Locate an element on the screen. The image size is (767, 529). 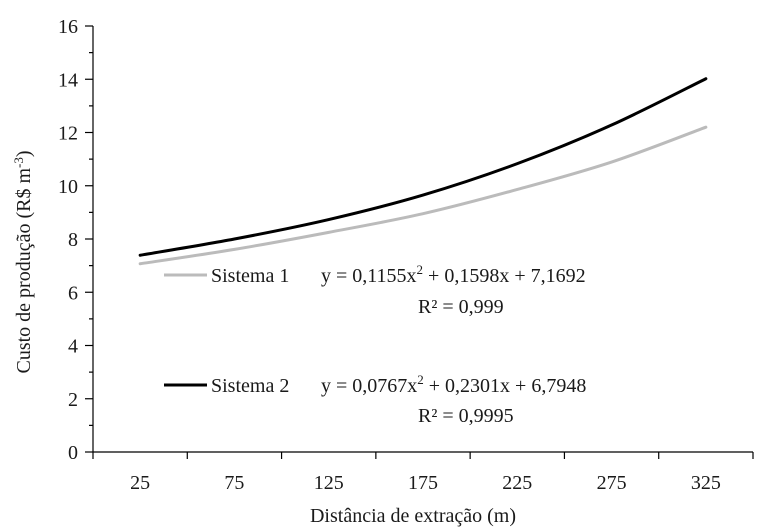
y-tick-label: 0 is located at coordinates (73, 453).